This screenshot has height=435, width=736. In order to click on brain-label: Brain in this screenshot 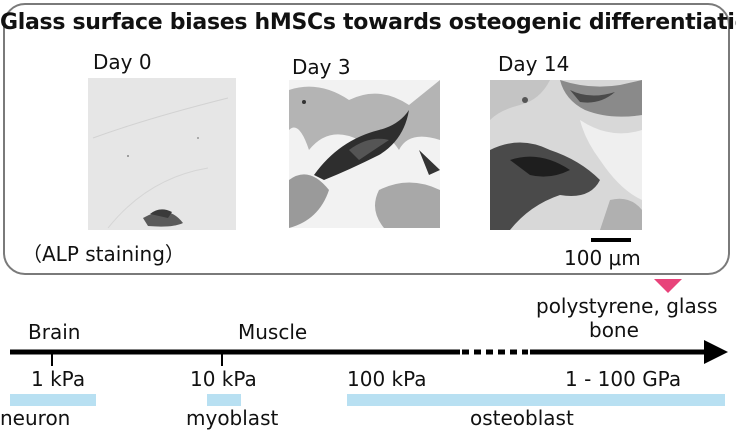, I will do `click(54, 332)`.